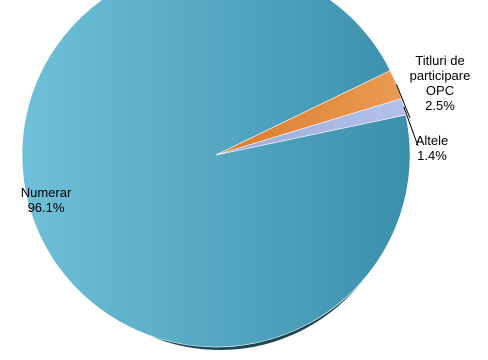 This screenshot has height=360, width=488. Describe the element at coordinates (46, 192) in the screenshot. I see `slice-label: Numerar` at that location.